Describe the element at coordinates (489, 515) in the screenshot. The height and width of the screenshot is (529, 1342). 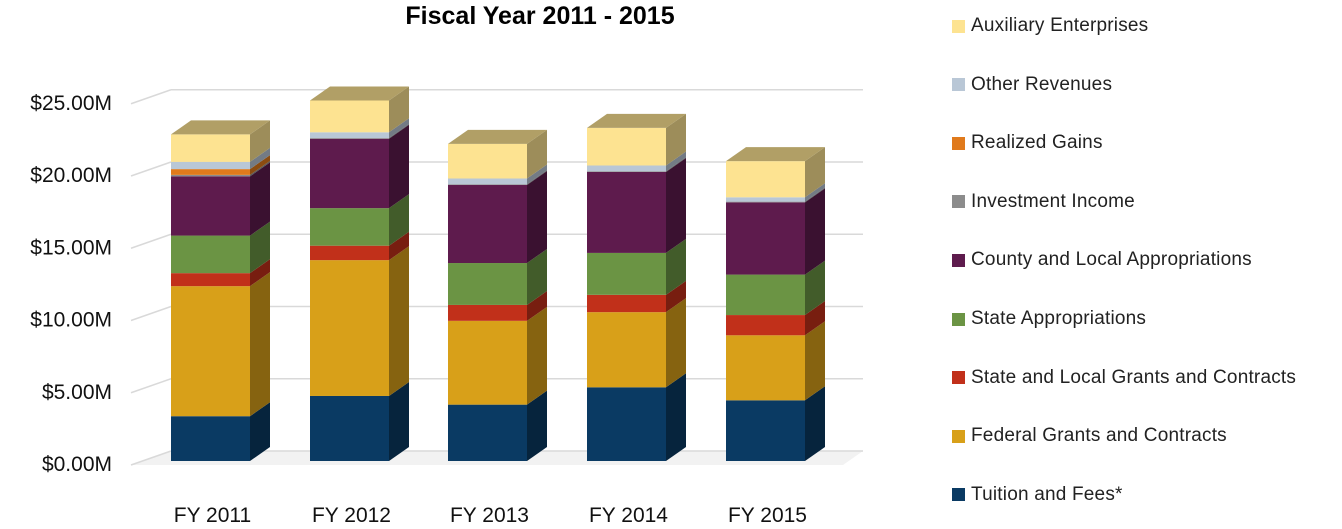
I see `x-tick-label: FY 2013` at that location.